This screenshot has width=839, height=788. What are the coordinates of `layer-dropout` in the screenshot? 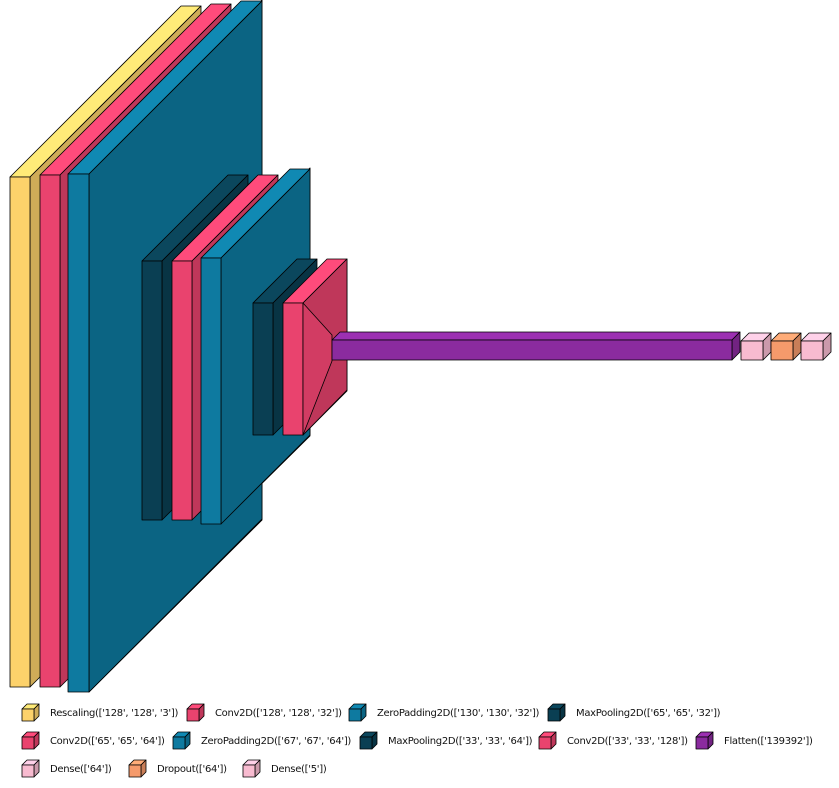 It's located at (786, 346).